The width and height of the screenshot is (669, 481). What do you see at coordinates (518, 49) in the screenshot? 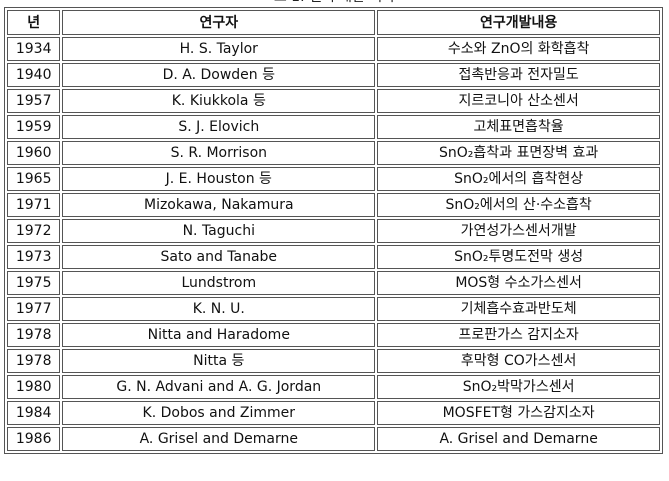
I see `content-cell: 수소와 ZnO의 화학흡착` at bounding box center [518, 49].